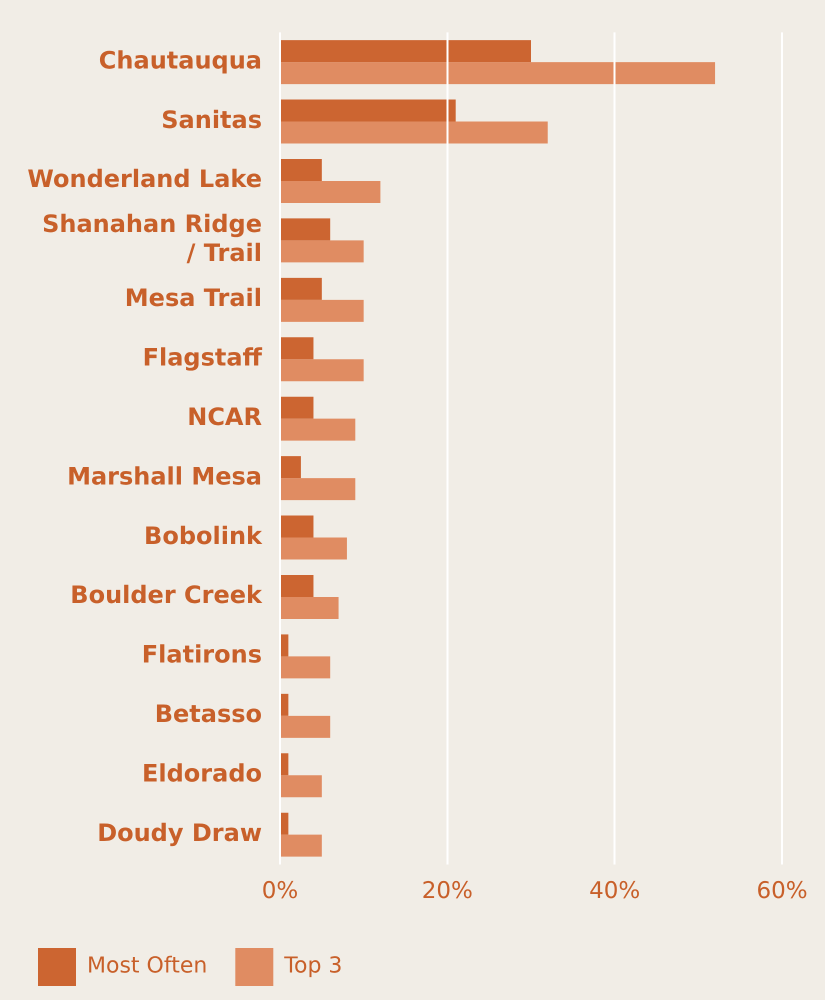  I want to click on legend-label: Top 3, so click(312, 966).